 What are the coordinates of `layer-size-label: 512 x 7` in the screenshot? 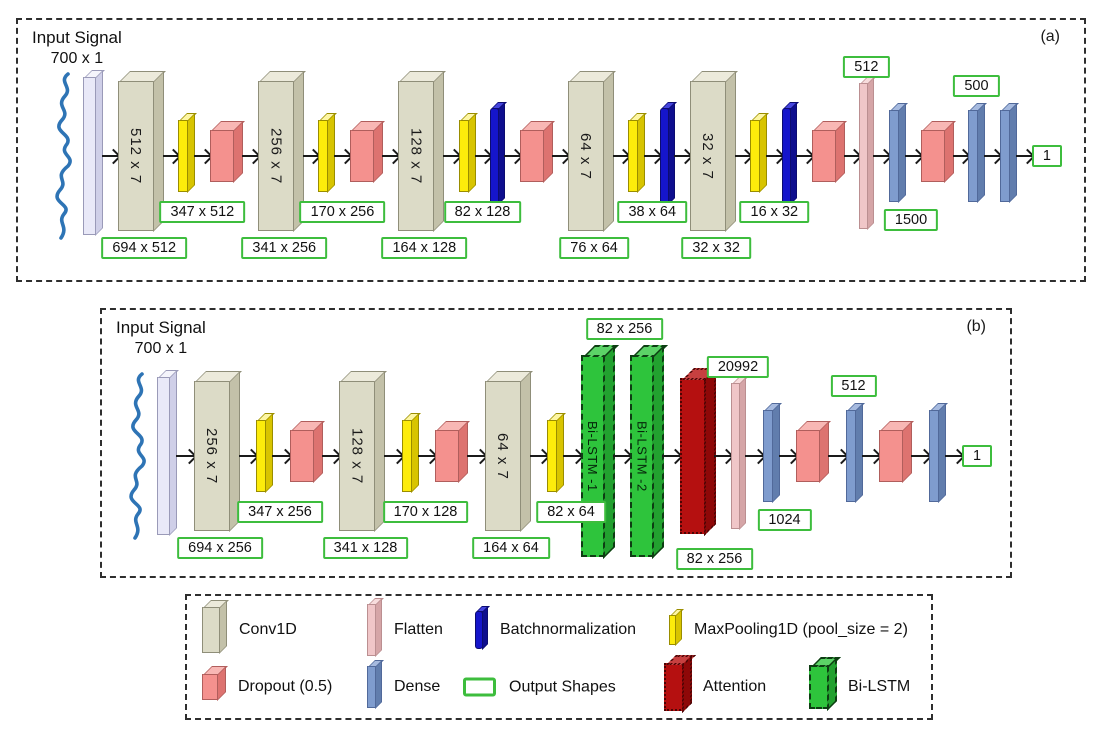 It's located at (136, 156).